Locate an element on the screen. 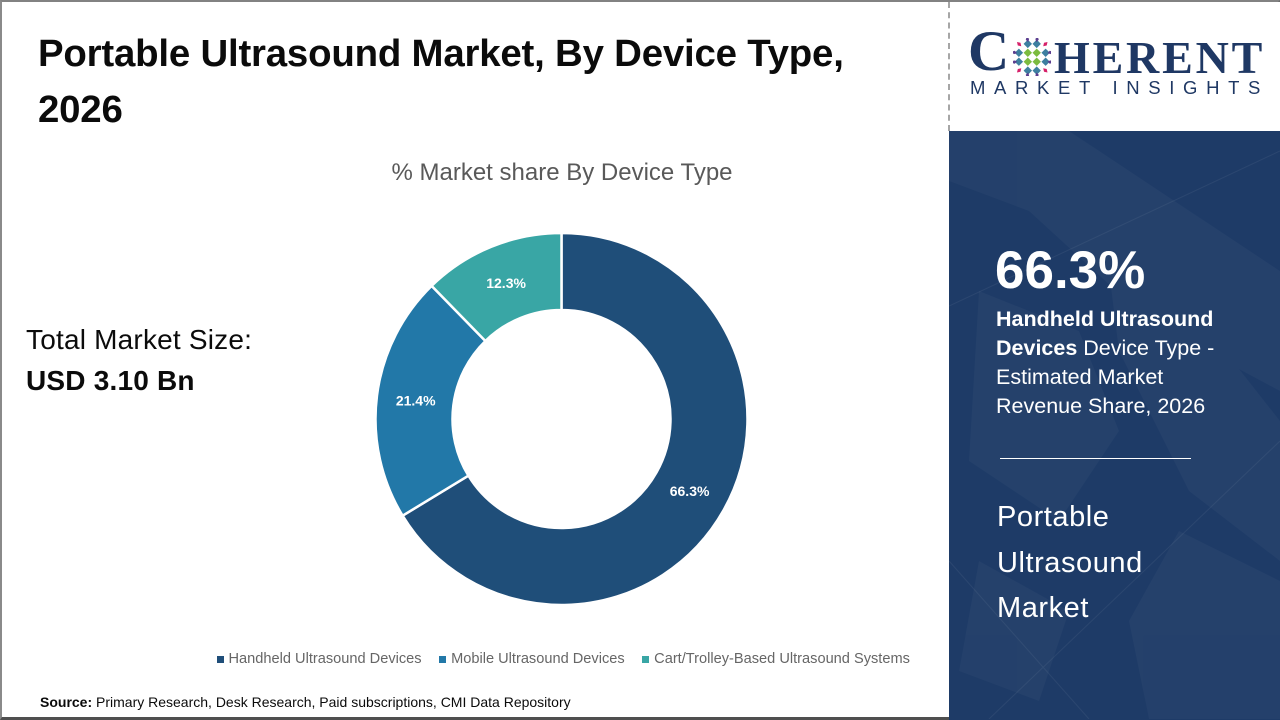 The width and height of the screenshot is (1280, 720). svg-text: 12.3% is located at coordinates (506, 283).